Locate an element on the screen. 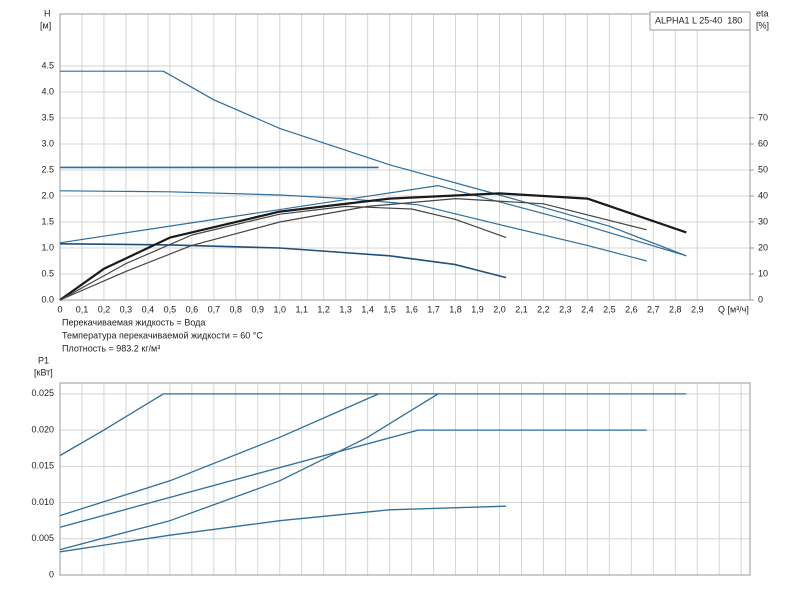 Image resolution: width=800 pixels, height=600 pixels. x-tick-label: 0,7 is located at coordinates (214, 309).